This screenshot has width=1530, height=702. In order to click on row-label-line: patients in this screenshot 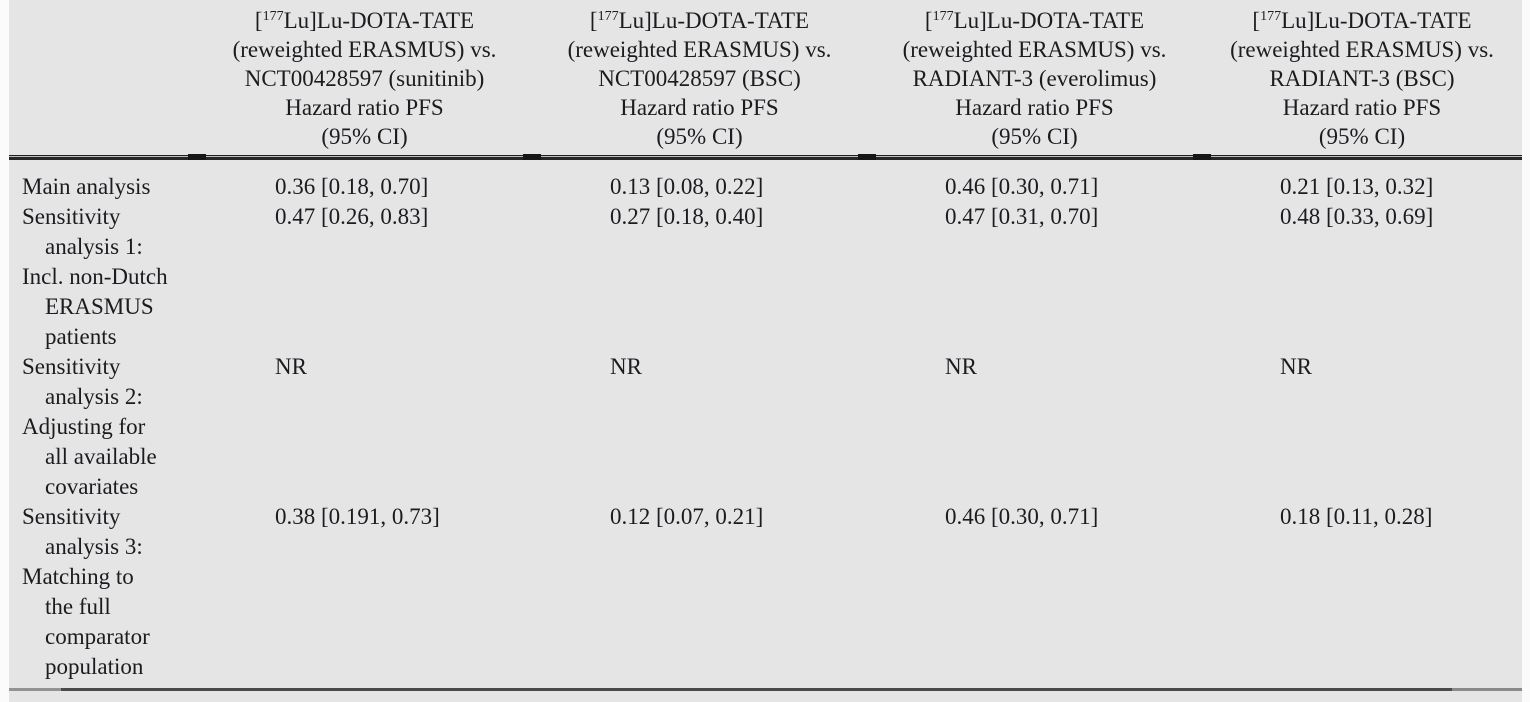, I will do `click(81, 336)`.